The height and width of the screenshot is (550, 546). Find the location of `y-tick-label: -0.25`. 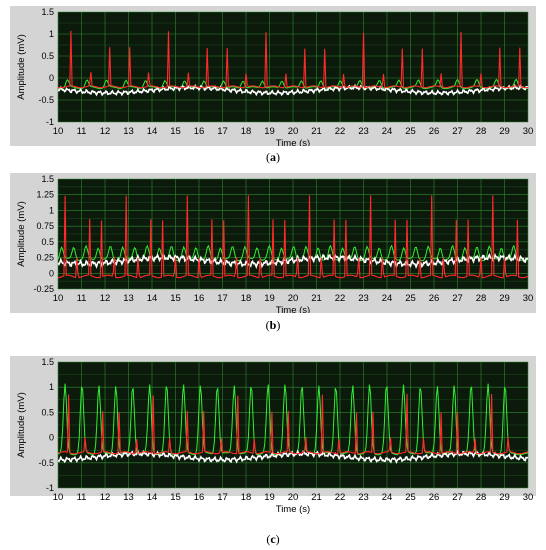

y-tick-label: -0.25 is located at coordinates (43, 289).